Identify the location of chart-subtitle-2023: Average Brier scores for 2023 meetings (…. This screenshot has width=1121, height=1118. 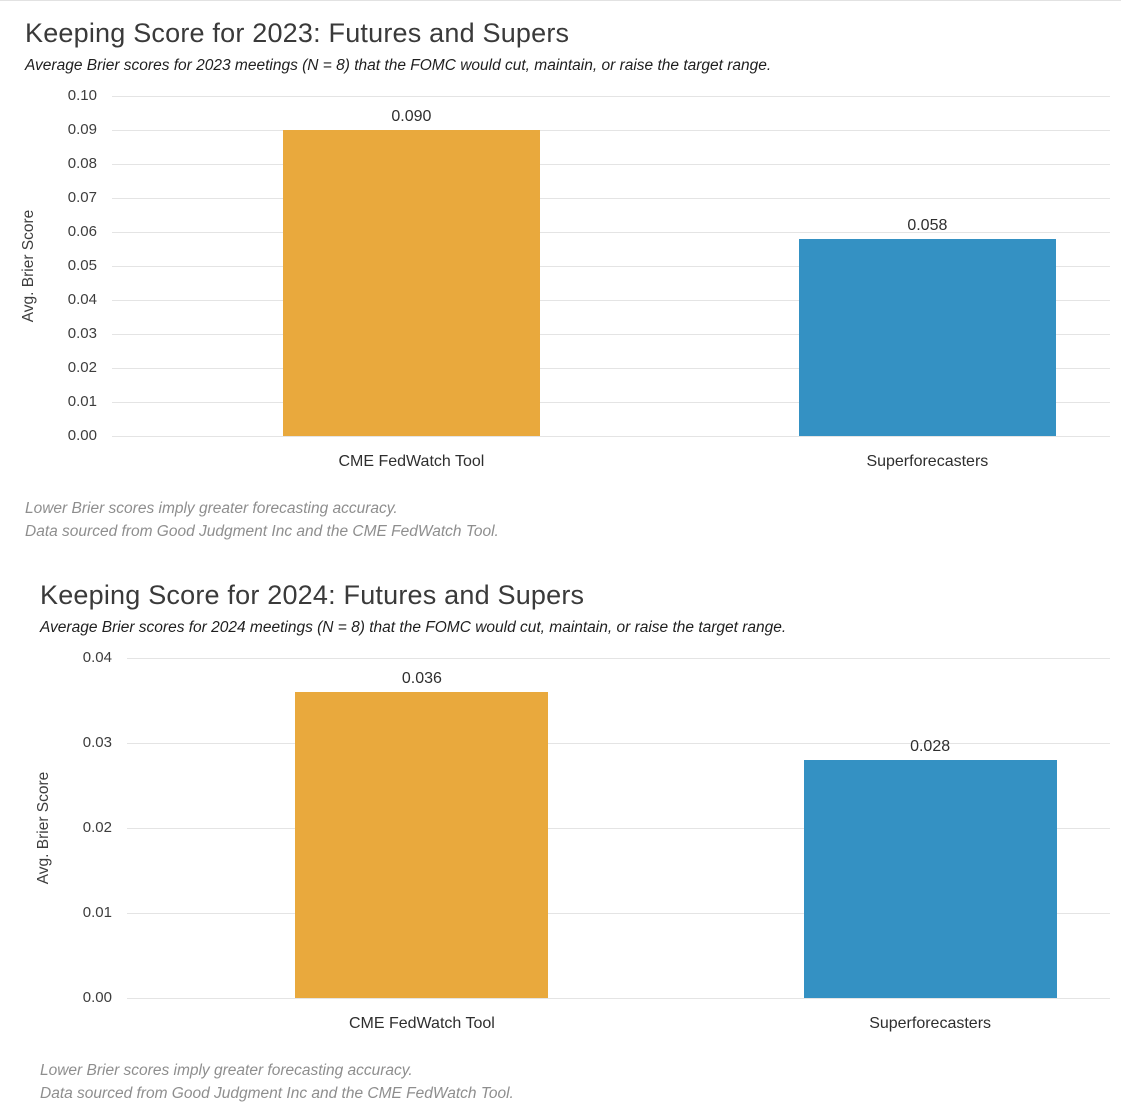
(398, 65).